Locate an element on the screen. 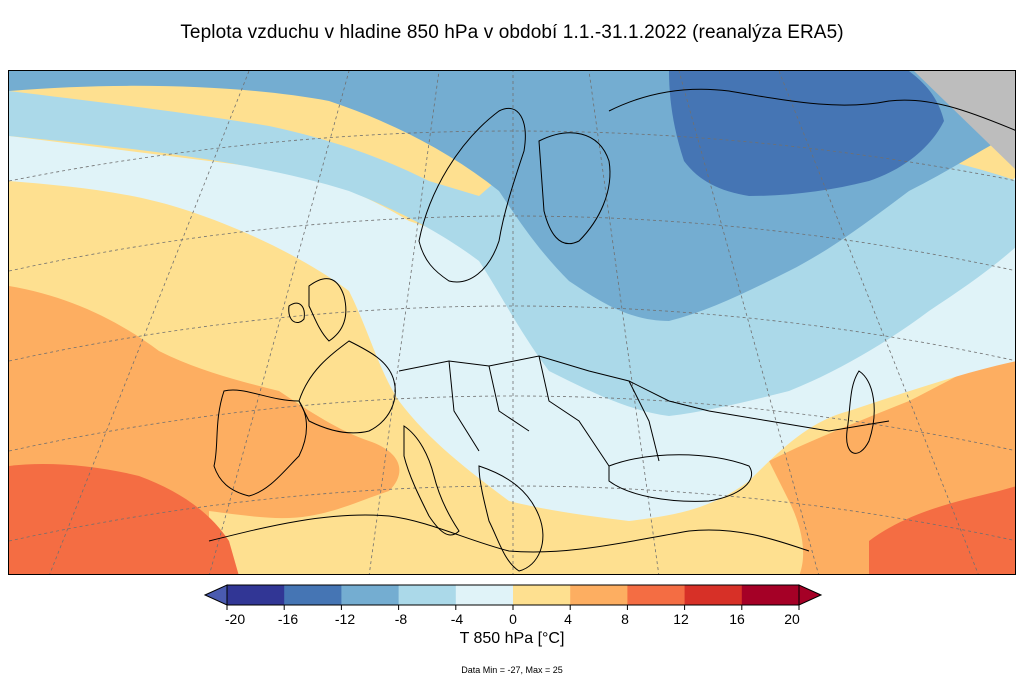 The width and height of the screenshot is (1024, 688). tick-label: 12 is located at coordinates (681, 619).